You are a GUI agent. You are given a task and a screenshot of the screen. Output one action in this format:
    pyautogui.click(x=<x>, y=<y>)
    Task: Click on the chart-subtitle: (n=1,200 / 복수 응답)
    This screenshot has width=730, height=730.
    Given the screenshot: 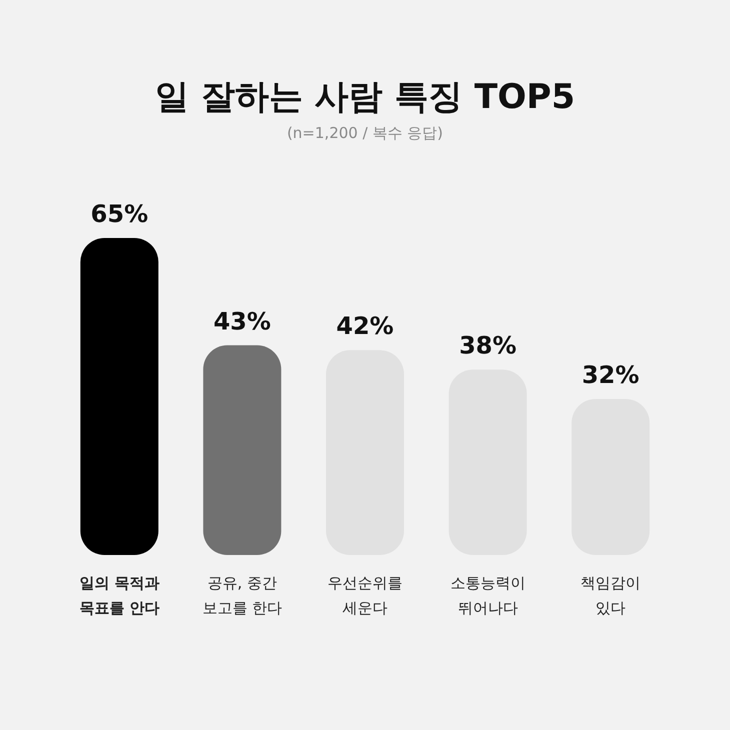 What is the action you would take?
    pyautogui.click(x=365, y=133)
    